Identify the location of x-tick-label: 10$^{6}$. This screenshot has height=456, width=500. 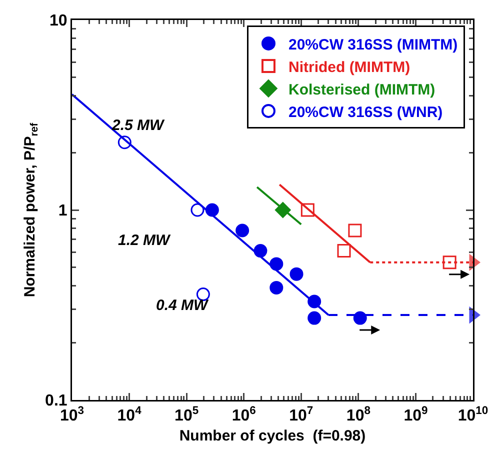
(244, 414).